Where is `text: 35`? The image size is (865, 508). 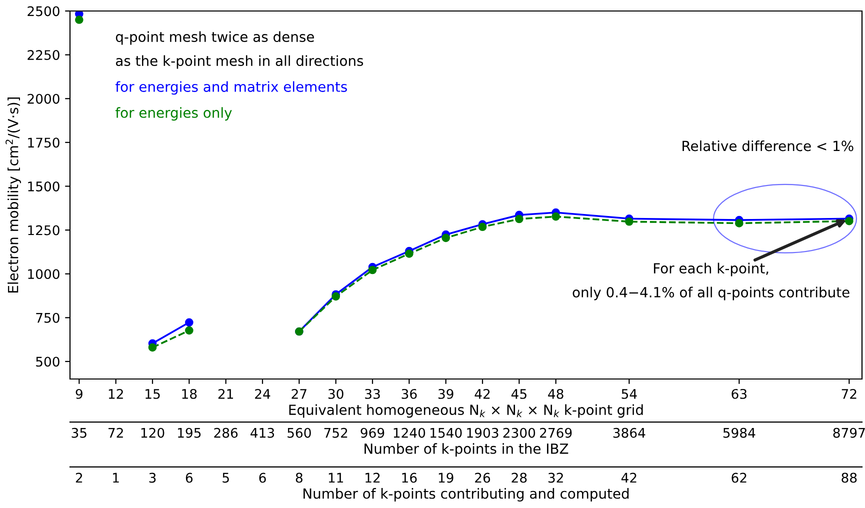
text: 35 is located at coordinates (79, 433).